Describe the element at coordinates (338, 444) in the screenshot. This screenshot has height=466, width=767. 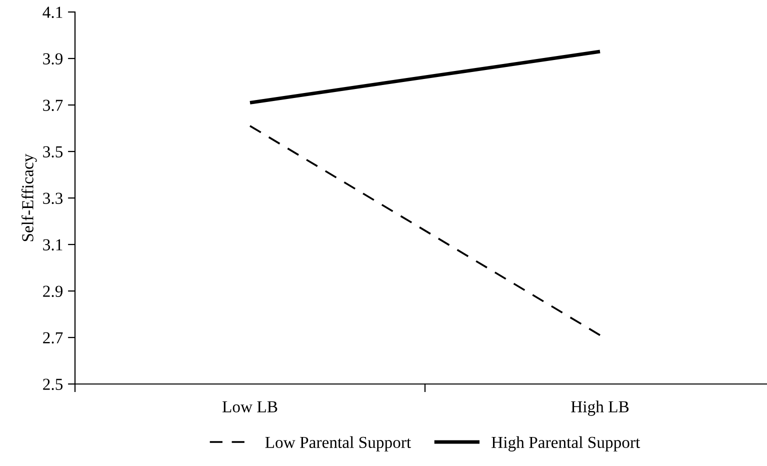
I see `legend-label: Low Parental Support` at that location.